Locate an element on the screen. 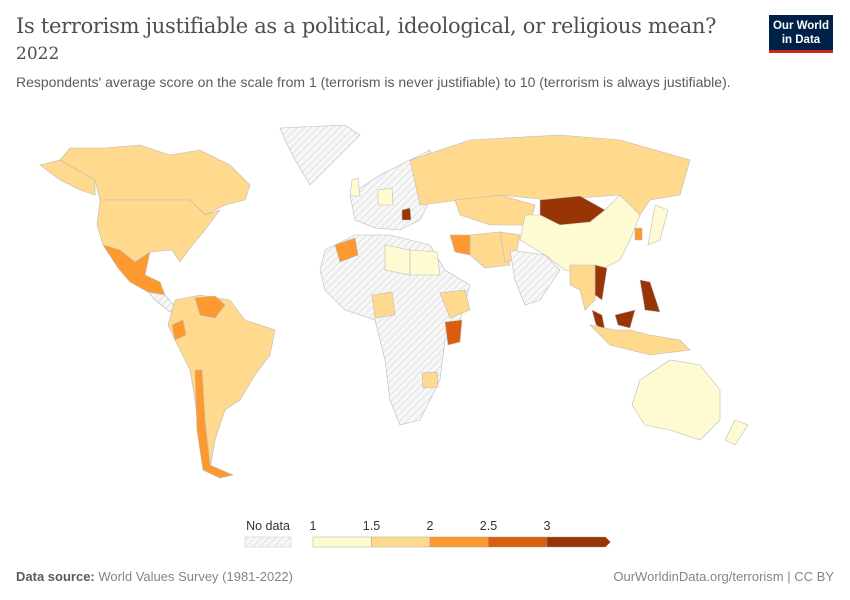 This screenshot has height=600, width=850. country-china is located at coordinates (580, 235).